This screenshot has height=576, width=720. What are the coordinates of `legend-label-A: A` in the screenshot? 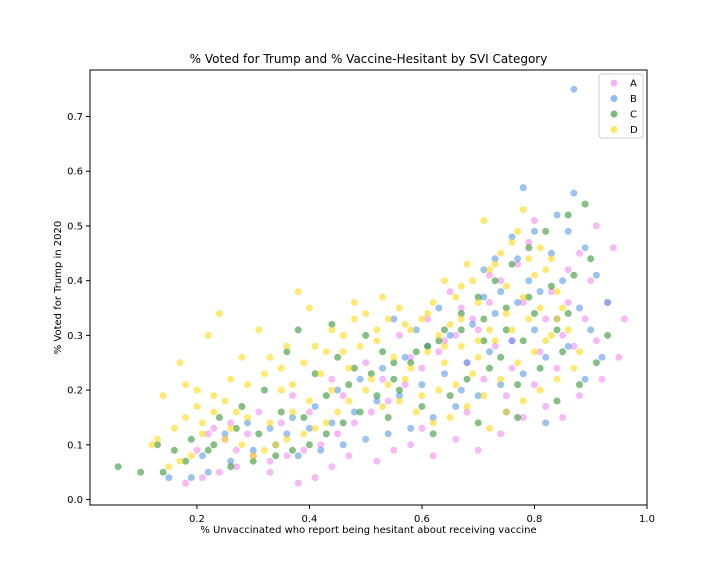 It's located at (633, 84).